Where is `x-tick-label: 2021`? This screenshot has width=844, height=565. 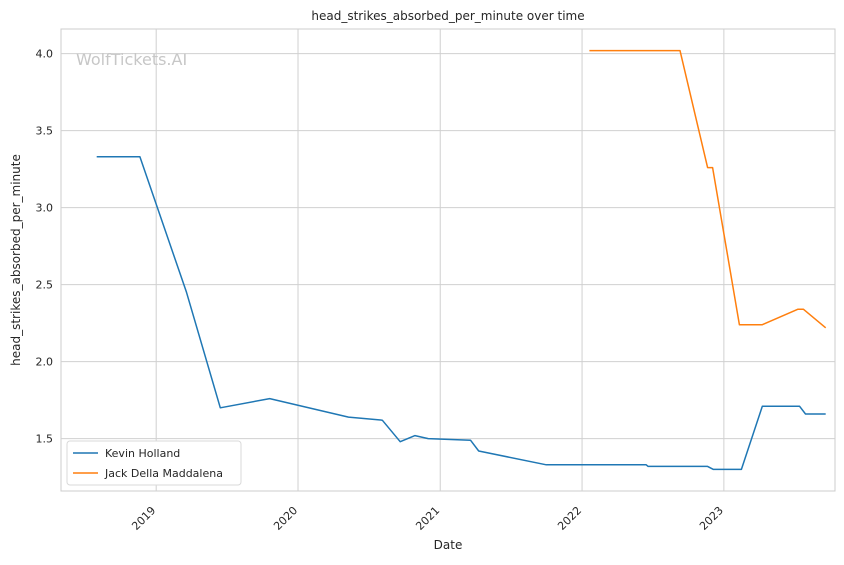
x-tick-label: 2021 is located at coordinates (427, 518).